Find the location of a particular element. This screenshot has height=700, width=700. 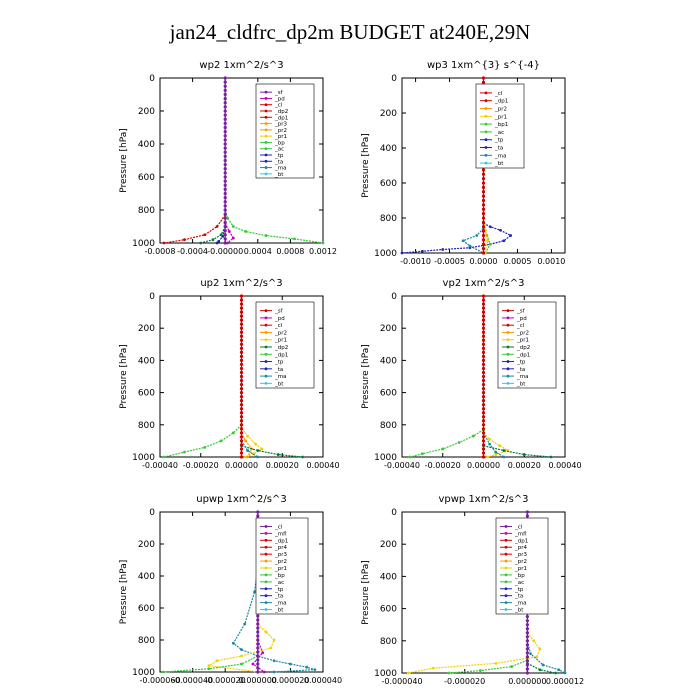

y-tick-label: 800 is located at coordinates (388, 426).